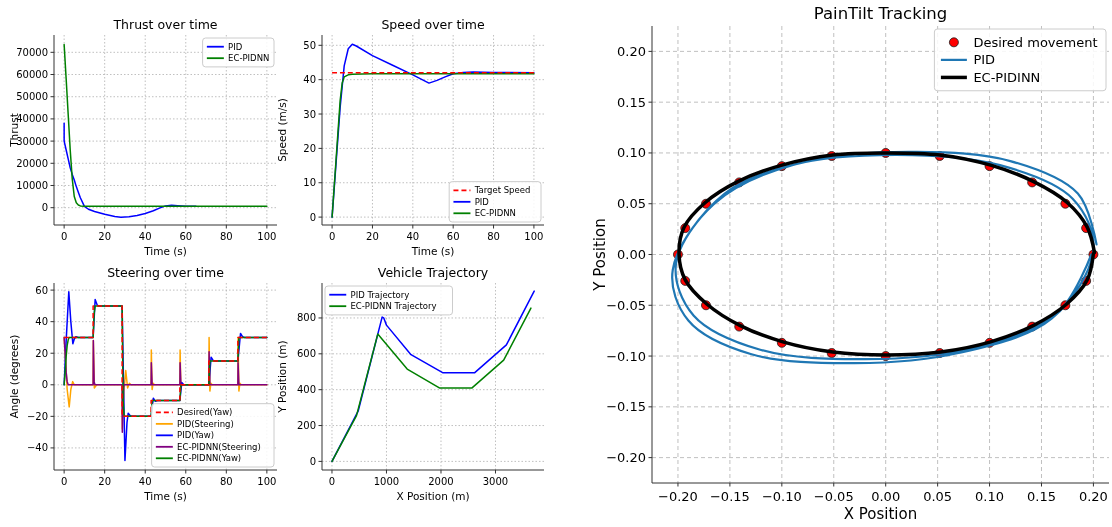 The height and width of the screenshot is (527, 1112). I want to click on y-tick-label: −40, so click(37, 448).